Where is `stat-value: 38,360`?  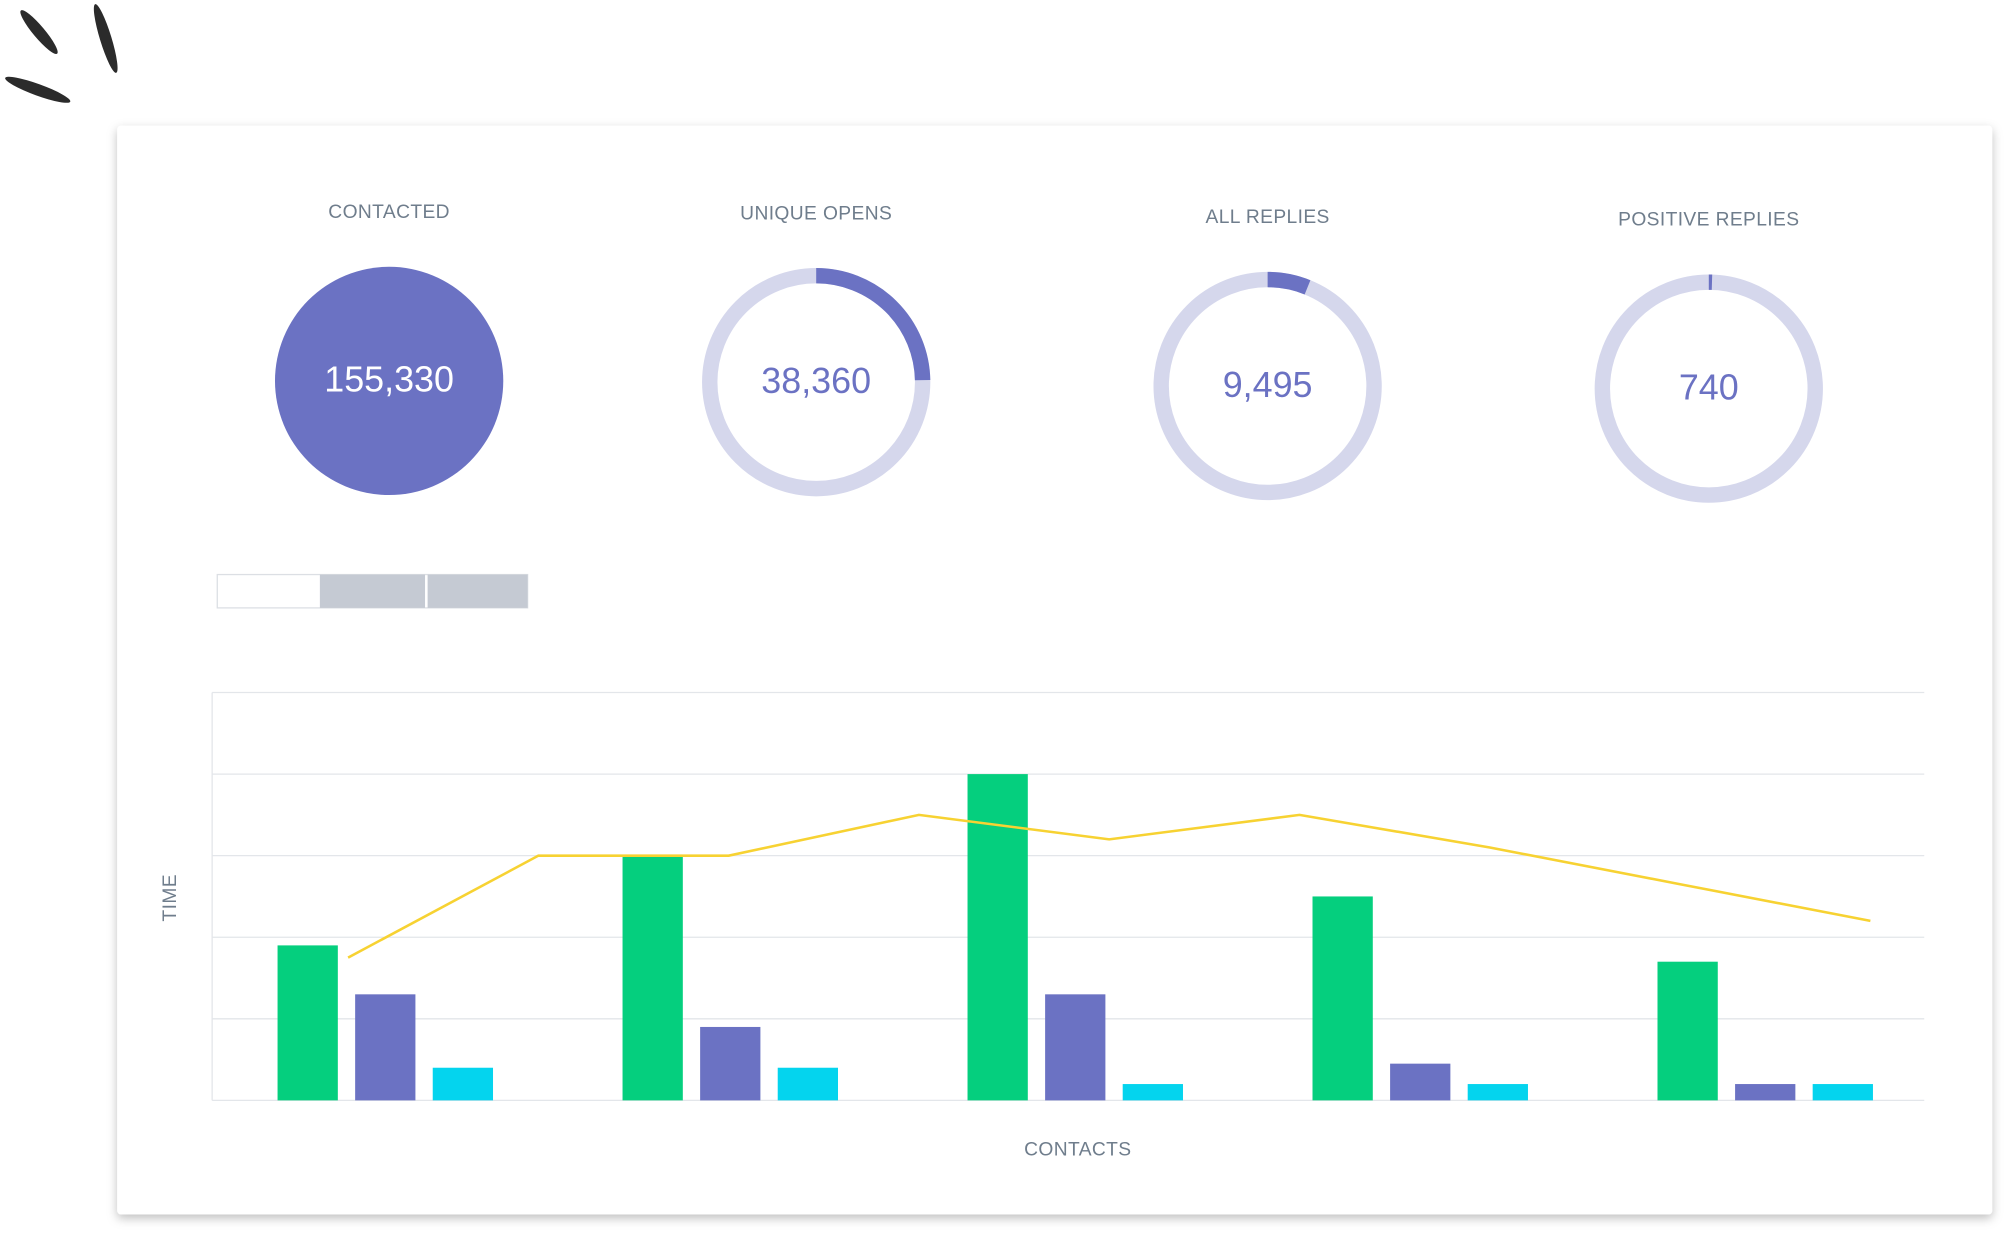
stat-value: 38,360 is located at coordinates (816, 381).